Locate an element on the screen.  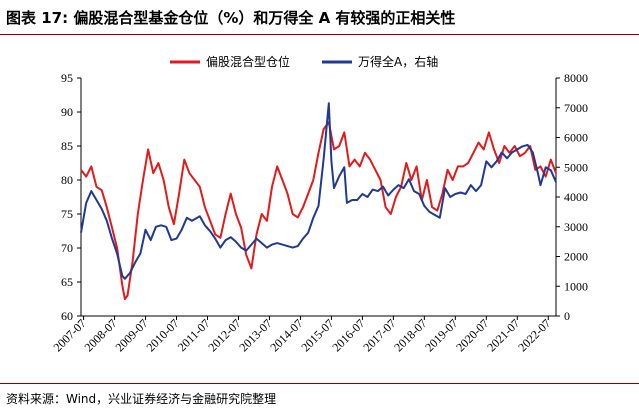
figure-title: 图表 17: 偏股混合型基金仓位（%）和万得全 A 有较强的正相关性 is located at coordinates (231, 18).